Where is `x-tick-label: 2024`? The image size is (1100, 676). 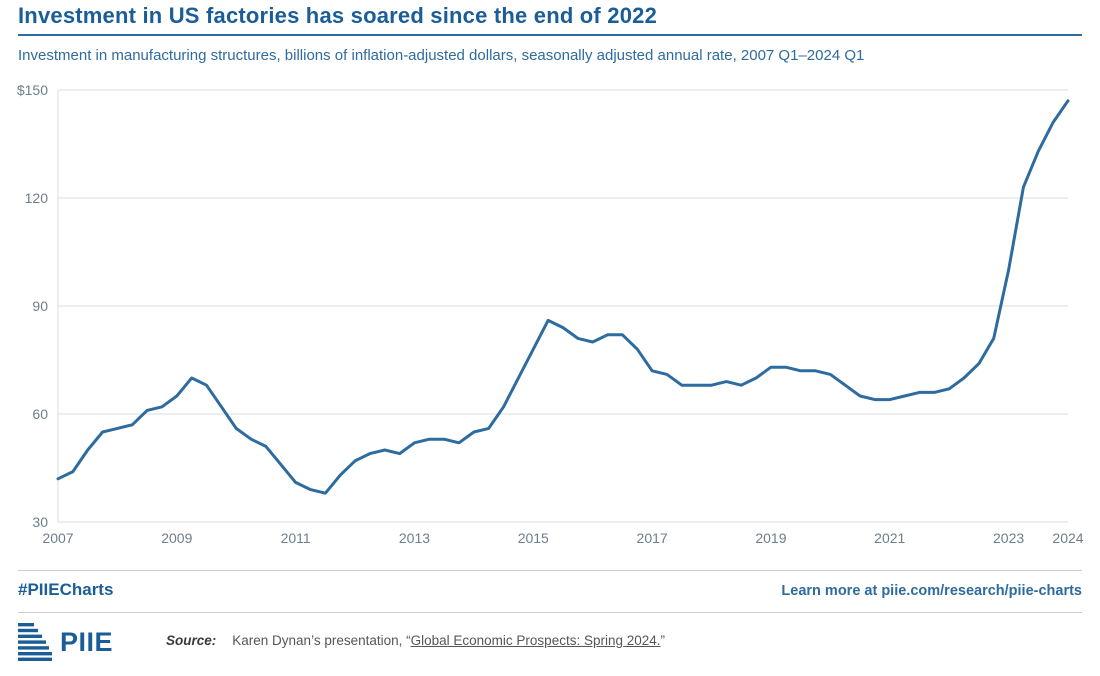
x-tick-label: 2024 is located at coordinates (1067, 538).